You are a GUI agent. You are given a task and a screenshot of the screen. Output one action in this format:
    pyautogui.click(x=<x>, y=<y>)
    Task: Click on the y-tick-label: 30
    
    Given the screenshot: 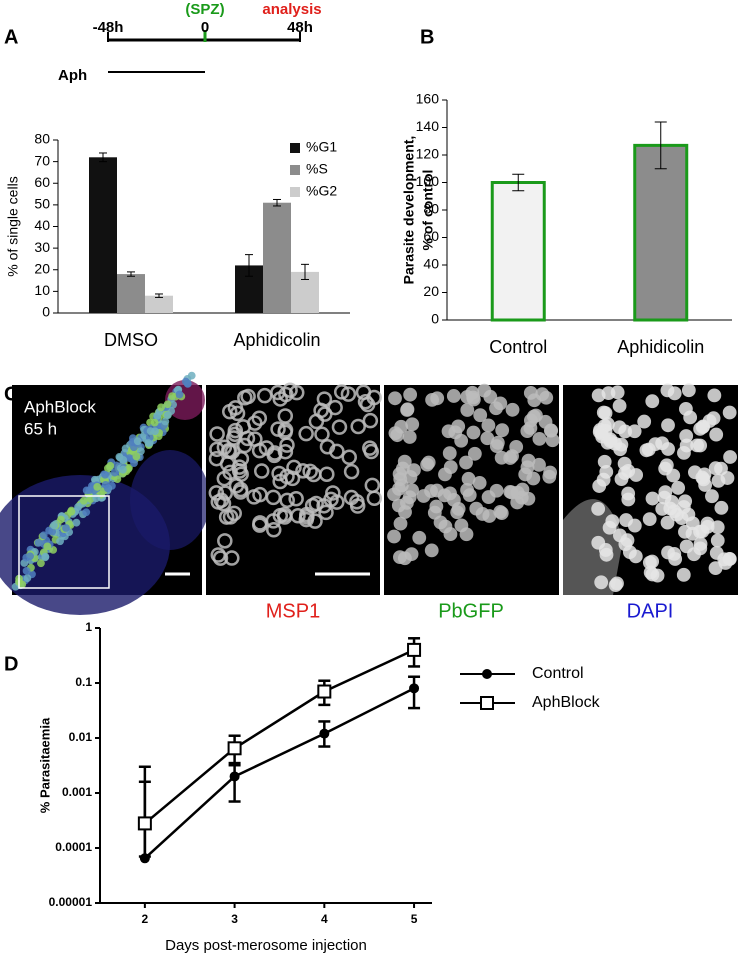 What is the action you would take?
    pyautogui.click(x=42, y=247)
    